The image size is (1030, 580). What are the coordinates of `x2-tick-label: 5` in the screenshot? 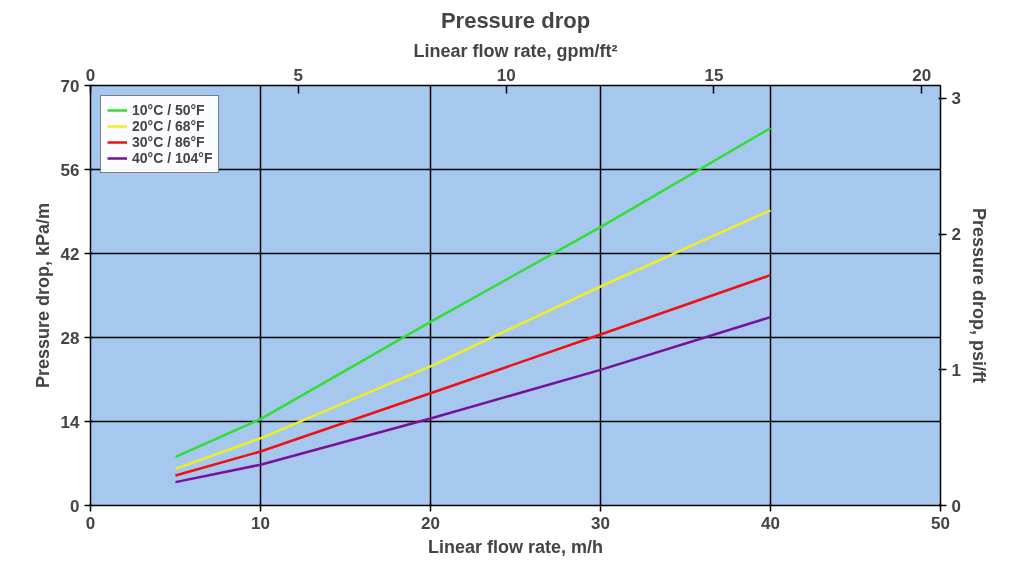 It's located at (298, 75).